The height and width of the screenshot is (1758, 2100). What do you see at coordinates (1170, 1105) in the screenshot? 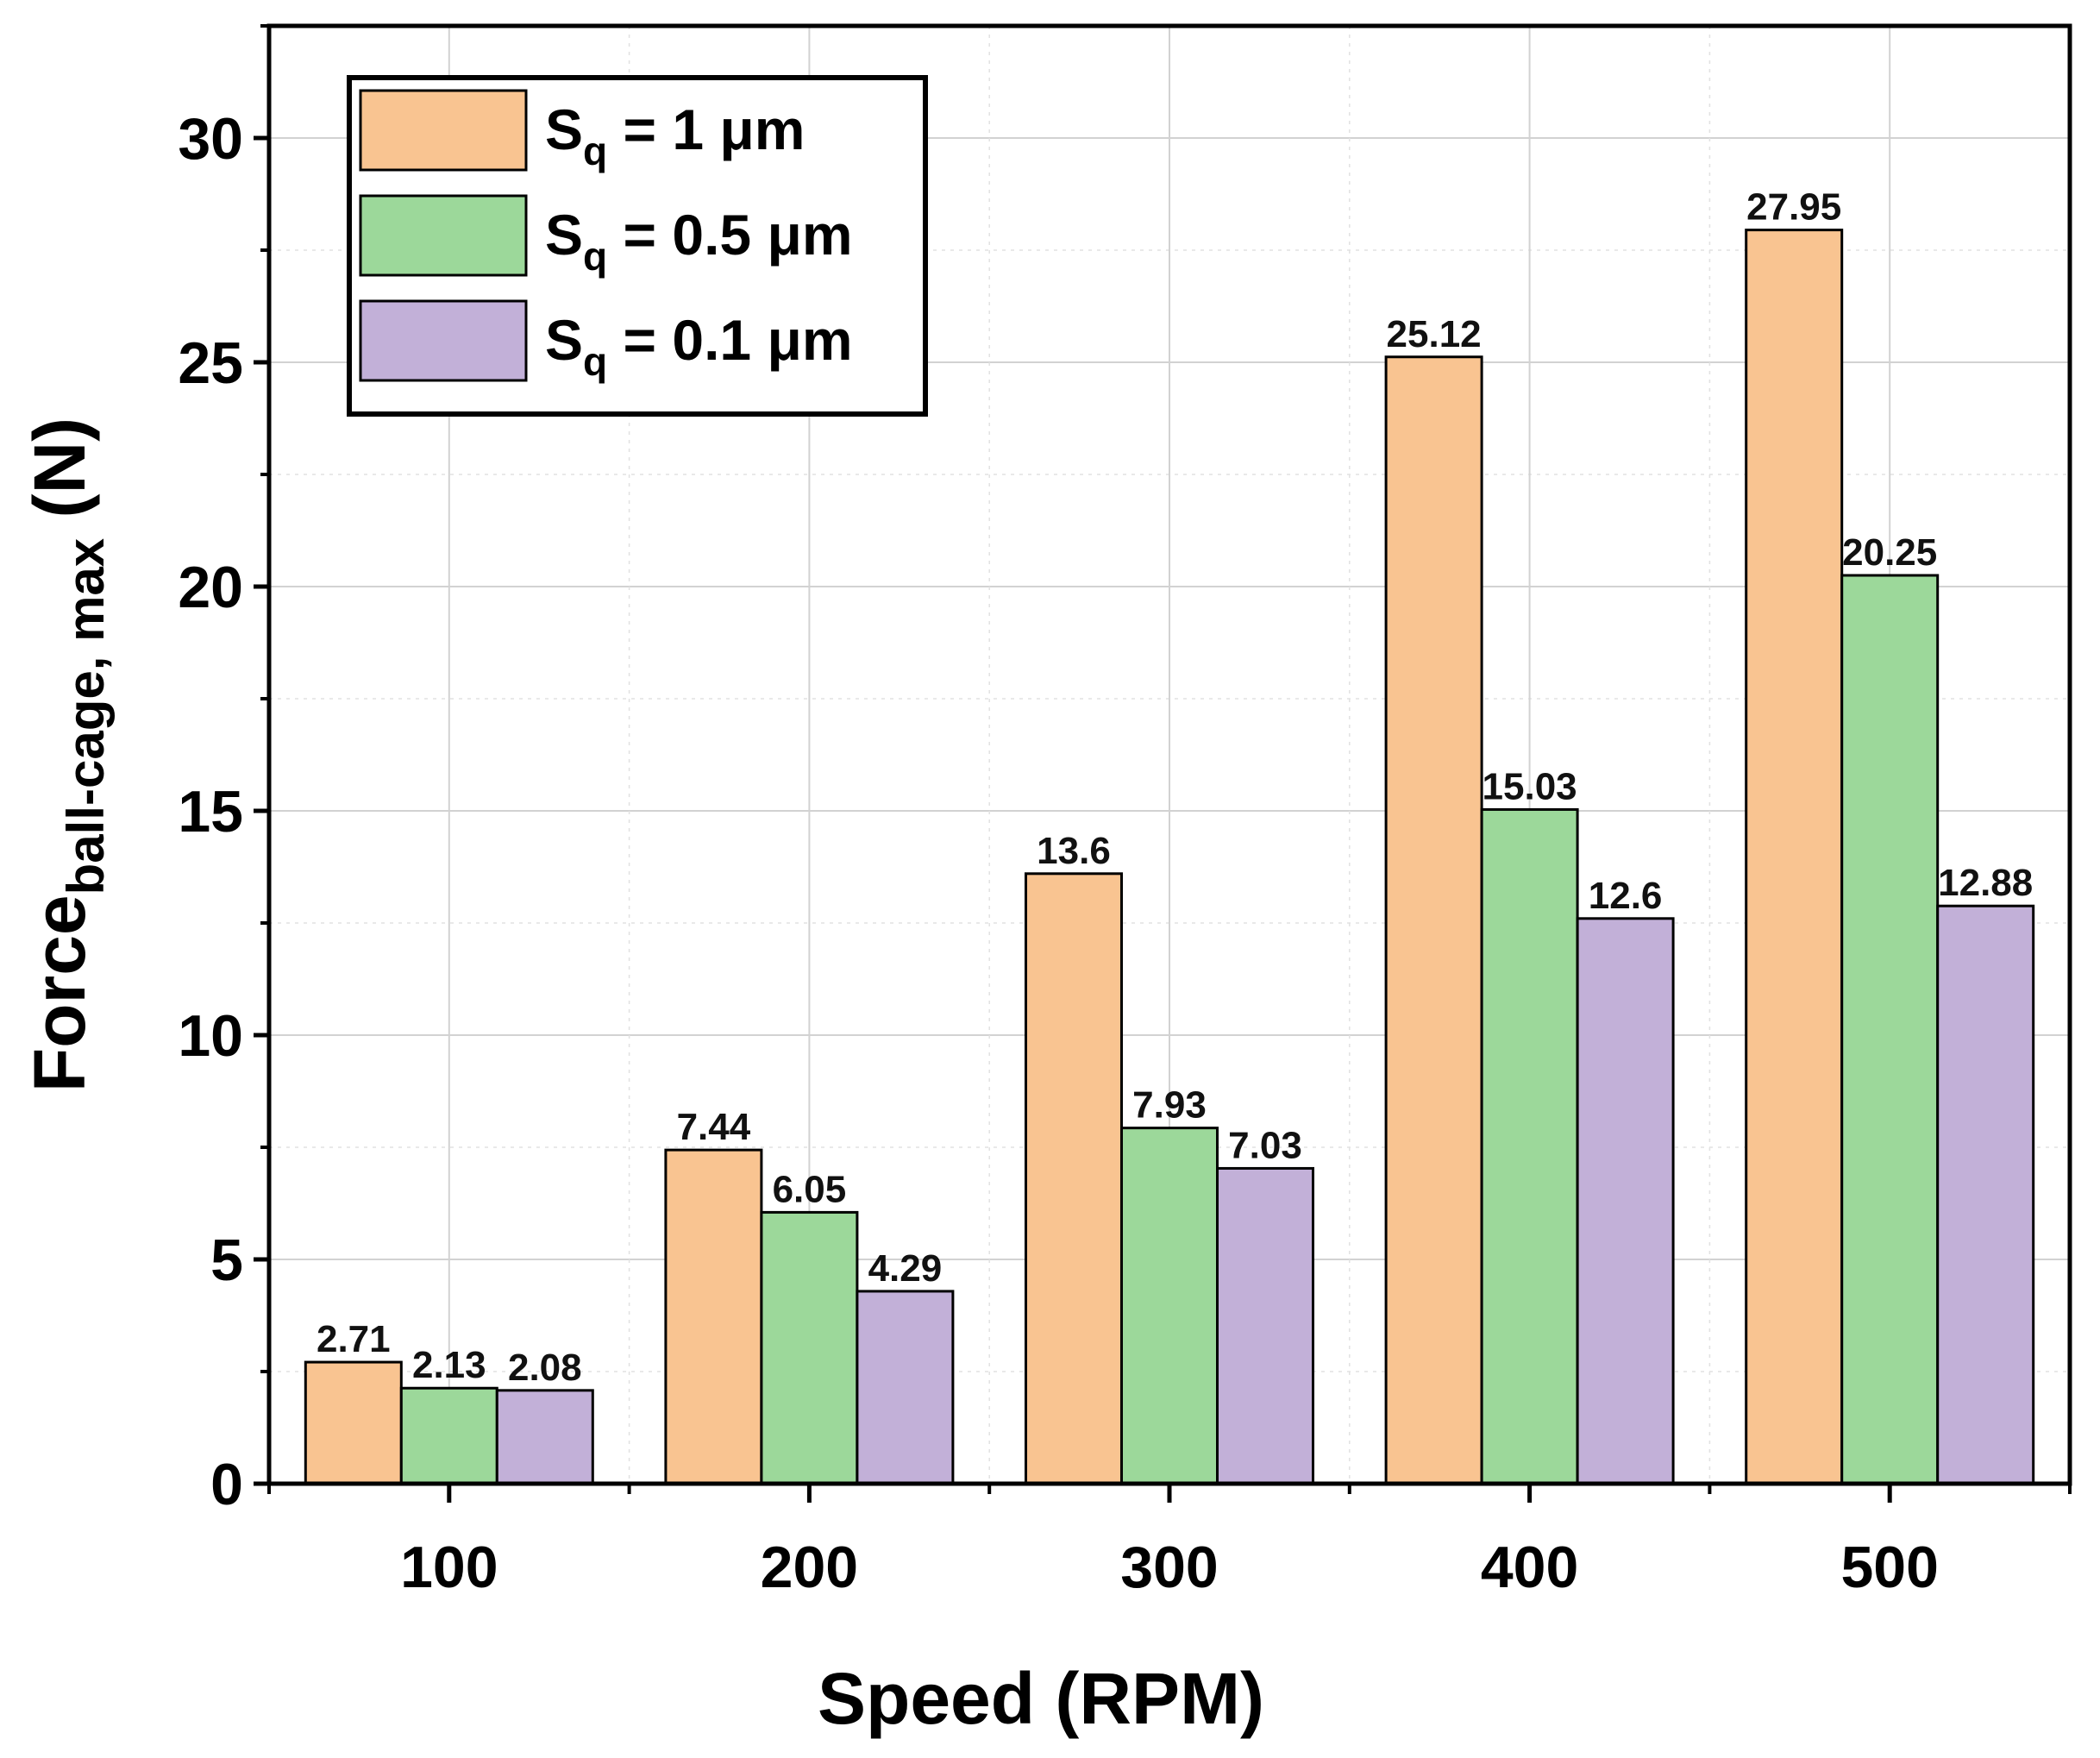
I see `data-label-300-series-2: 7.93` at bounding box center [1170, 1105].